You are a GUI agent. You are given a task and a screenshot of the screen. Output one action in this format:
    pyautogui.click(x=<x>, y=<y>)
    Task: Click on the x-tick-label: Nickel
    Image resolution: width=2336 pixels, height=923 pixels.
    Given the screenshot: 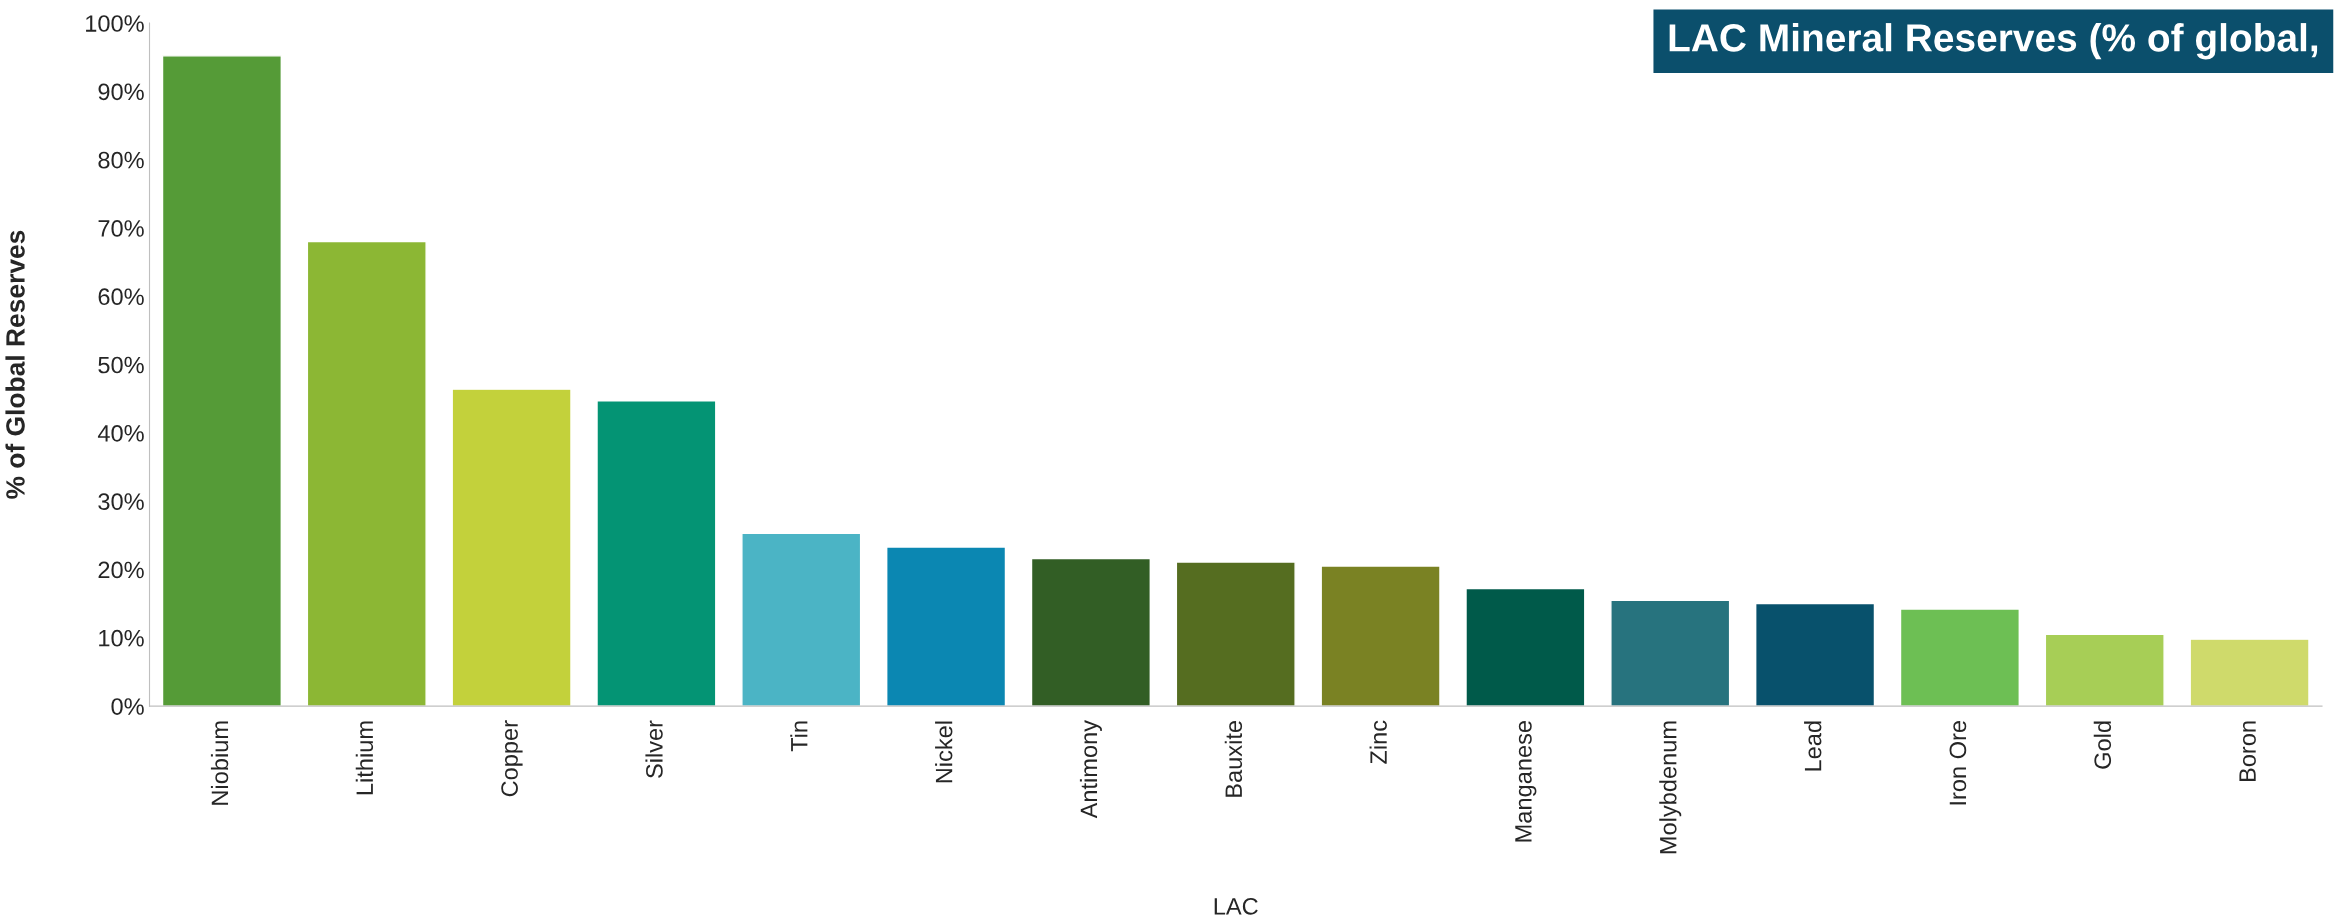 What is the action you would take?
    pyautogui.click(x=944, y=752)
    